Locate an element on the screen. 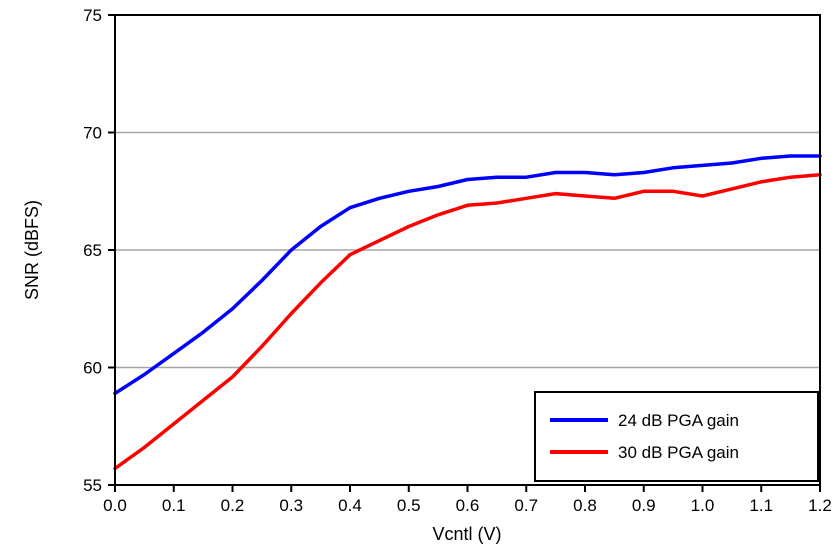 The height and width of the screenshot is (559, 839). x-tick-label: 1.2 is located at coordinates (820, 505).